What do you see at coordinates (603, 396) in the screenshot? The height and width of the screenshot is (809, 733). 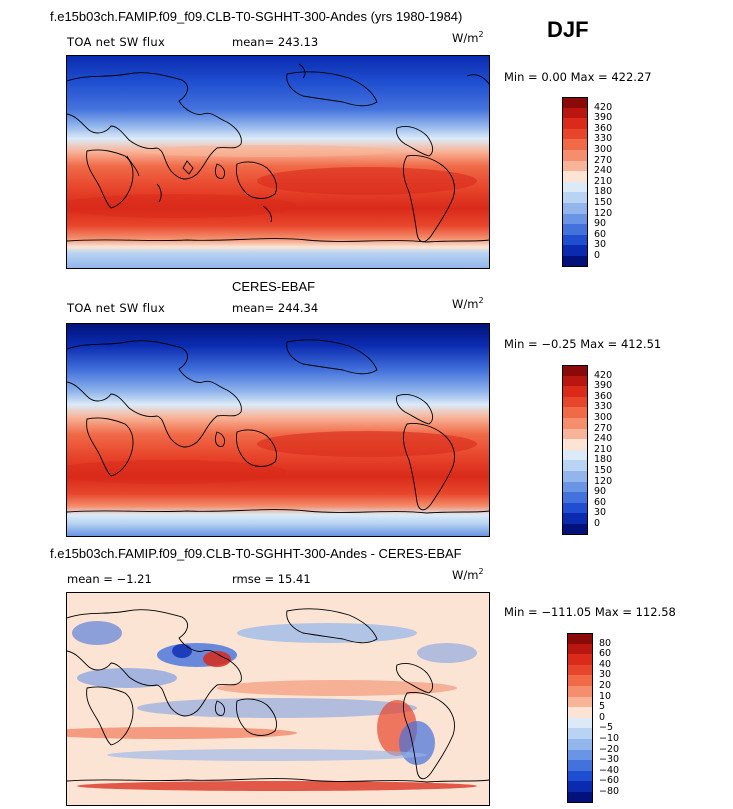 I see `colorbar-tick-label: 360` at bounding box center [603, 396].